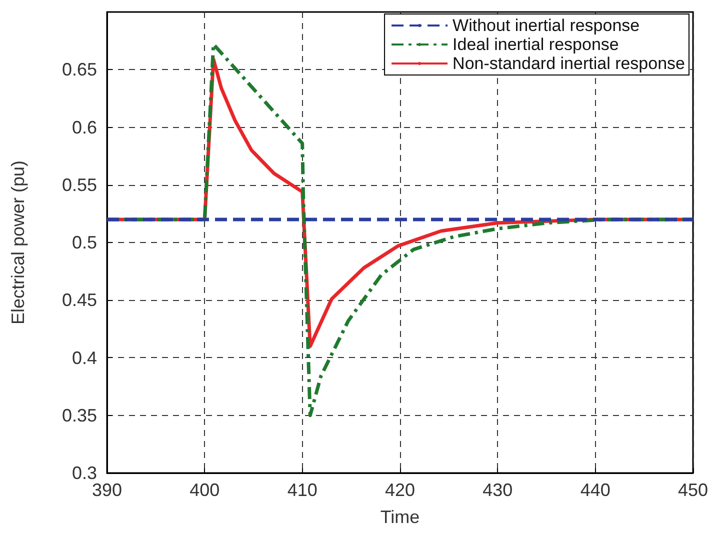 Image resolution: width=718 pixels, height=536 pixels. What do you see at coordinates (535, 44) in the screenshot?
I see `legend-label: Ideal inertial response` at bounding box center [535, 44].